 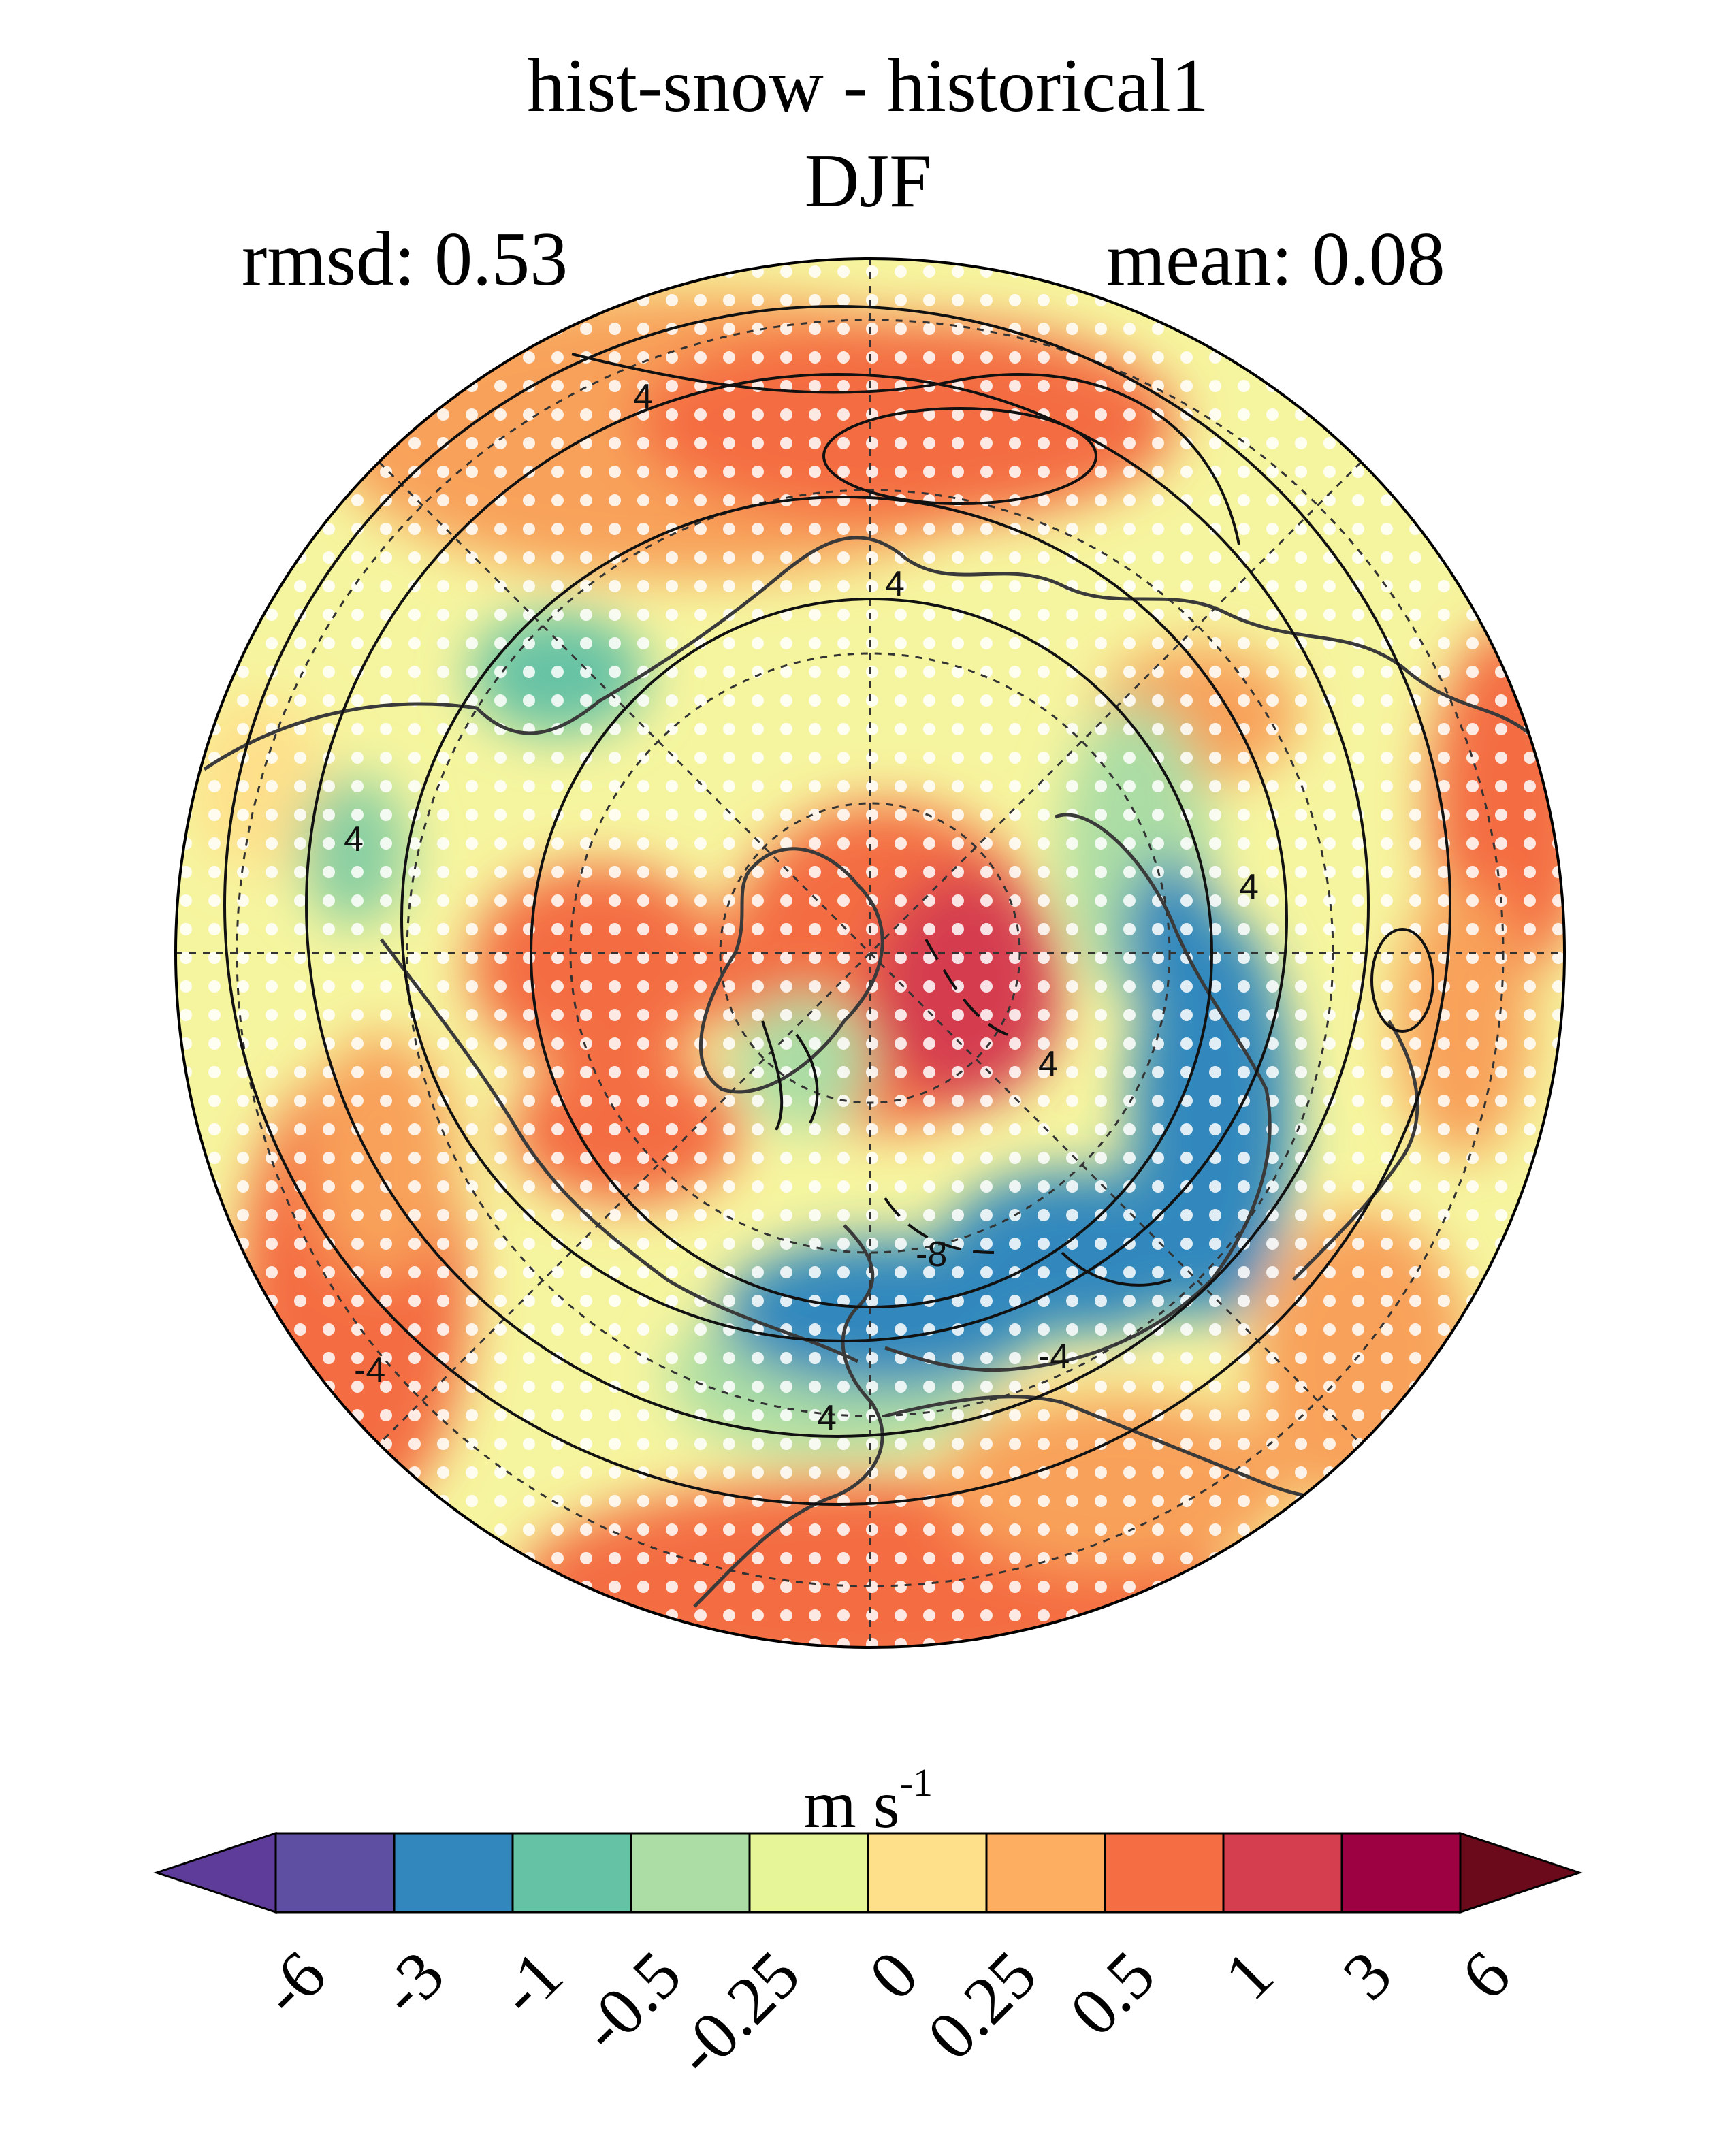 What do you see at coordinates (868, 1801) in the screenshot?
I see `colorbar-units: m s-1` at bounding box center [868, 1801].